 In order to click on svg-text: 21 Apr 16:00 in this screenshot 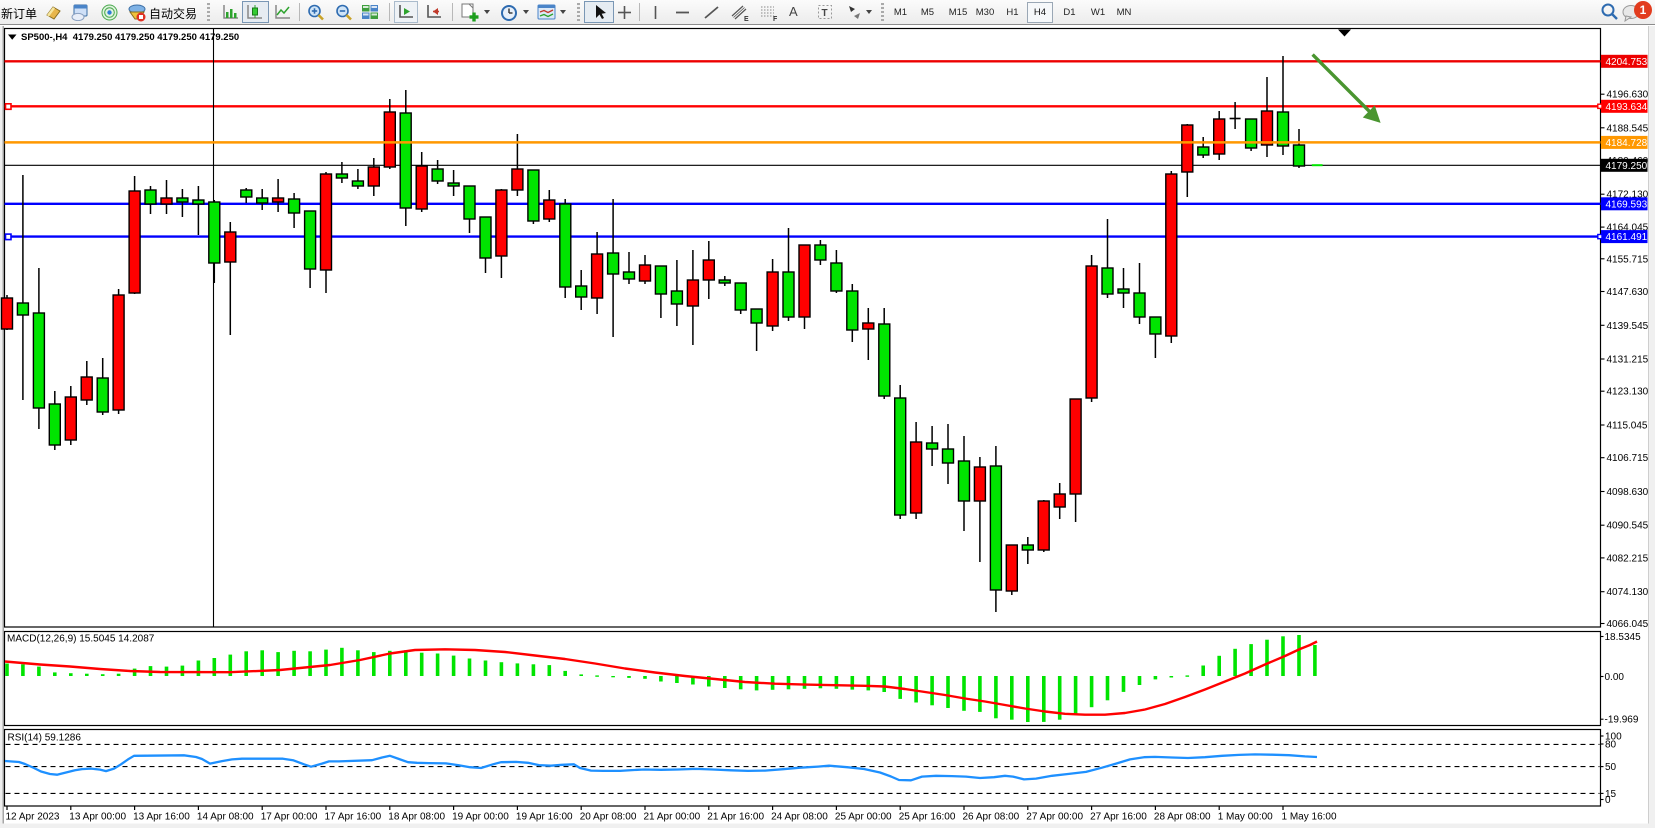, I will do `click(735, 817)`.